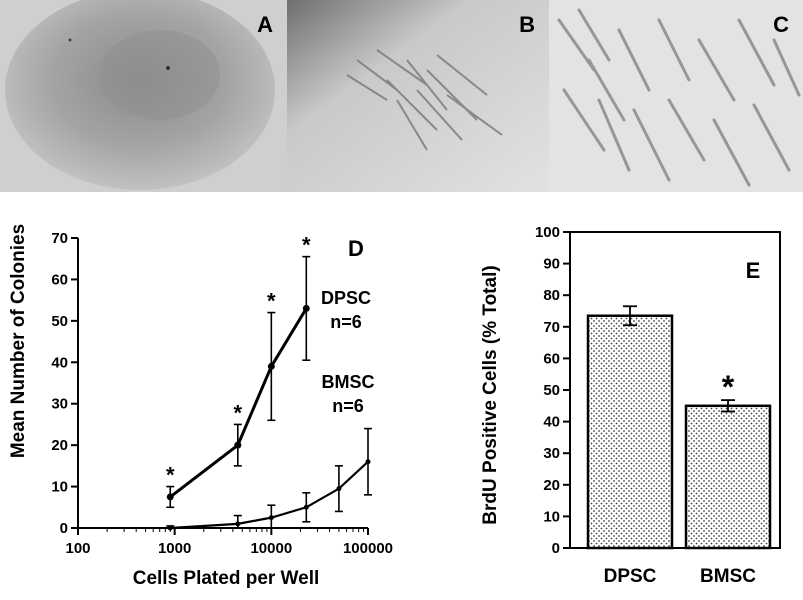  I want to click on chart-e-y-axis-label: BrdU Positive Cells (% Total), so click(490, 394).